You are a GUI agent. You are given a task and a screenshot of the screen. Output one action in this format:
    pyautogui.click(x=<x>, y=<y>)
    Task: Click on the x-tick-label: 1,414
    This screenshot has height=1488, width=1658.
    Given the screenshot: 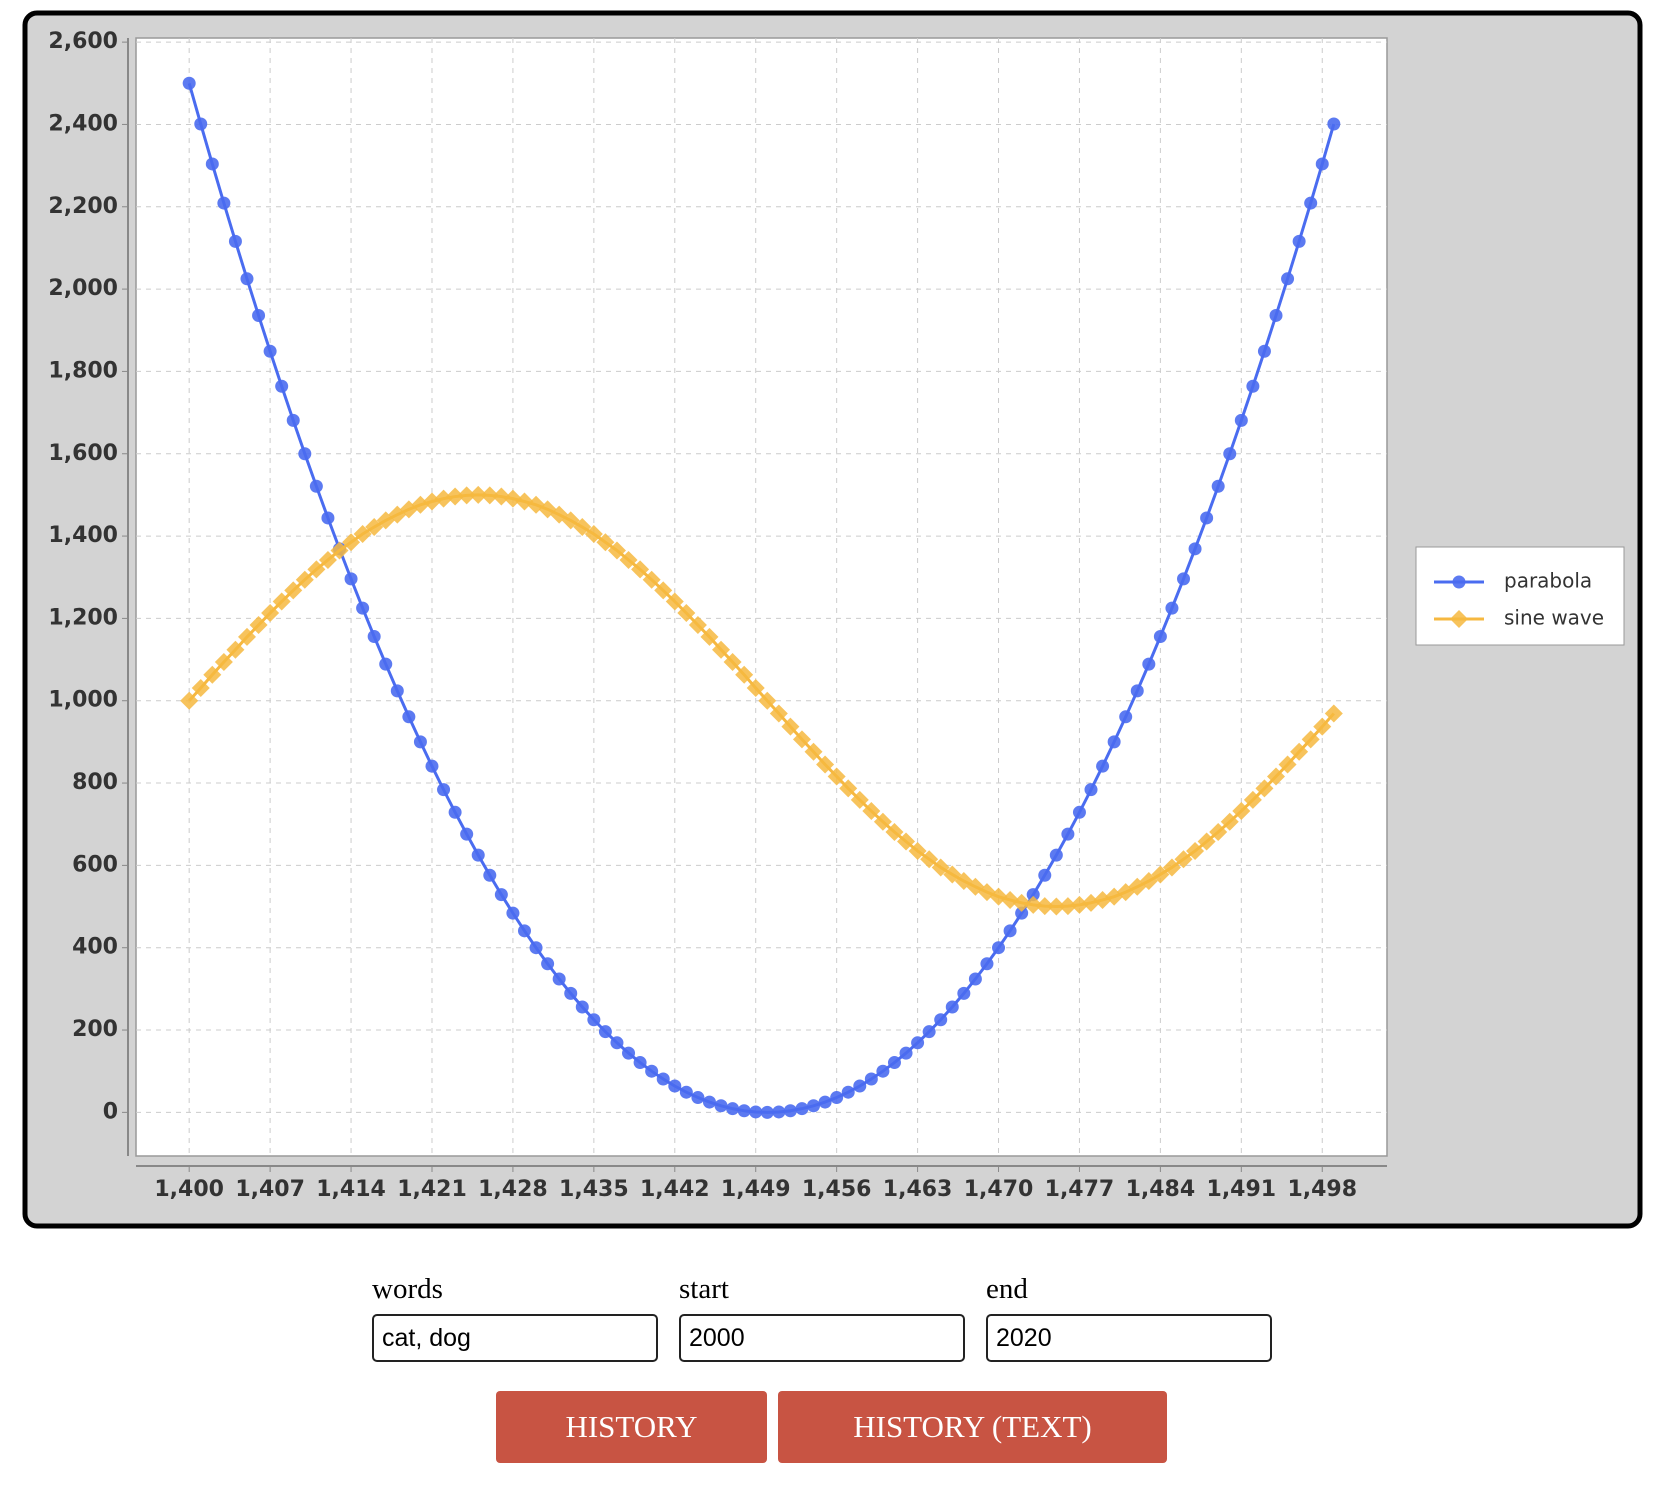 What is the action you would take?
    pyautogui.click(x=351, y=1189)
    